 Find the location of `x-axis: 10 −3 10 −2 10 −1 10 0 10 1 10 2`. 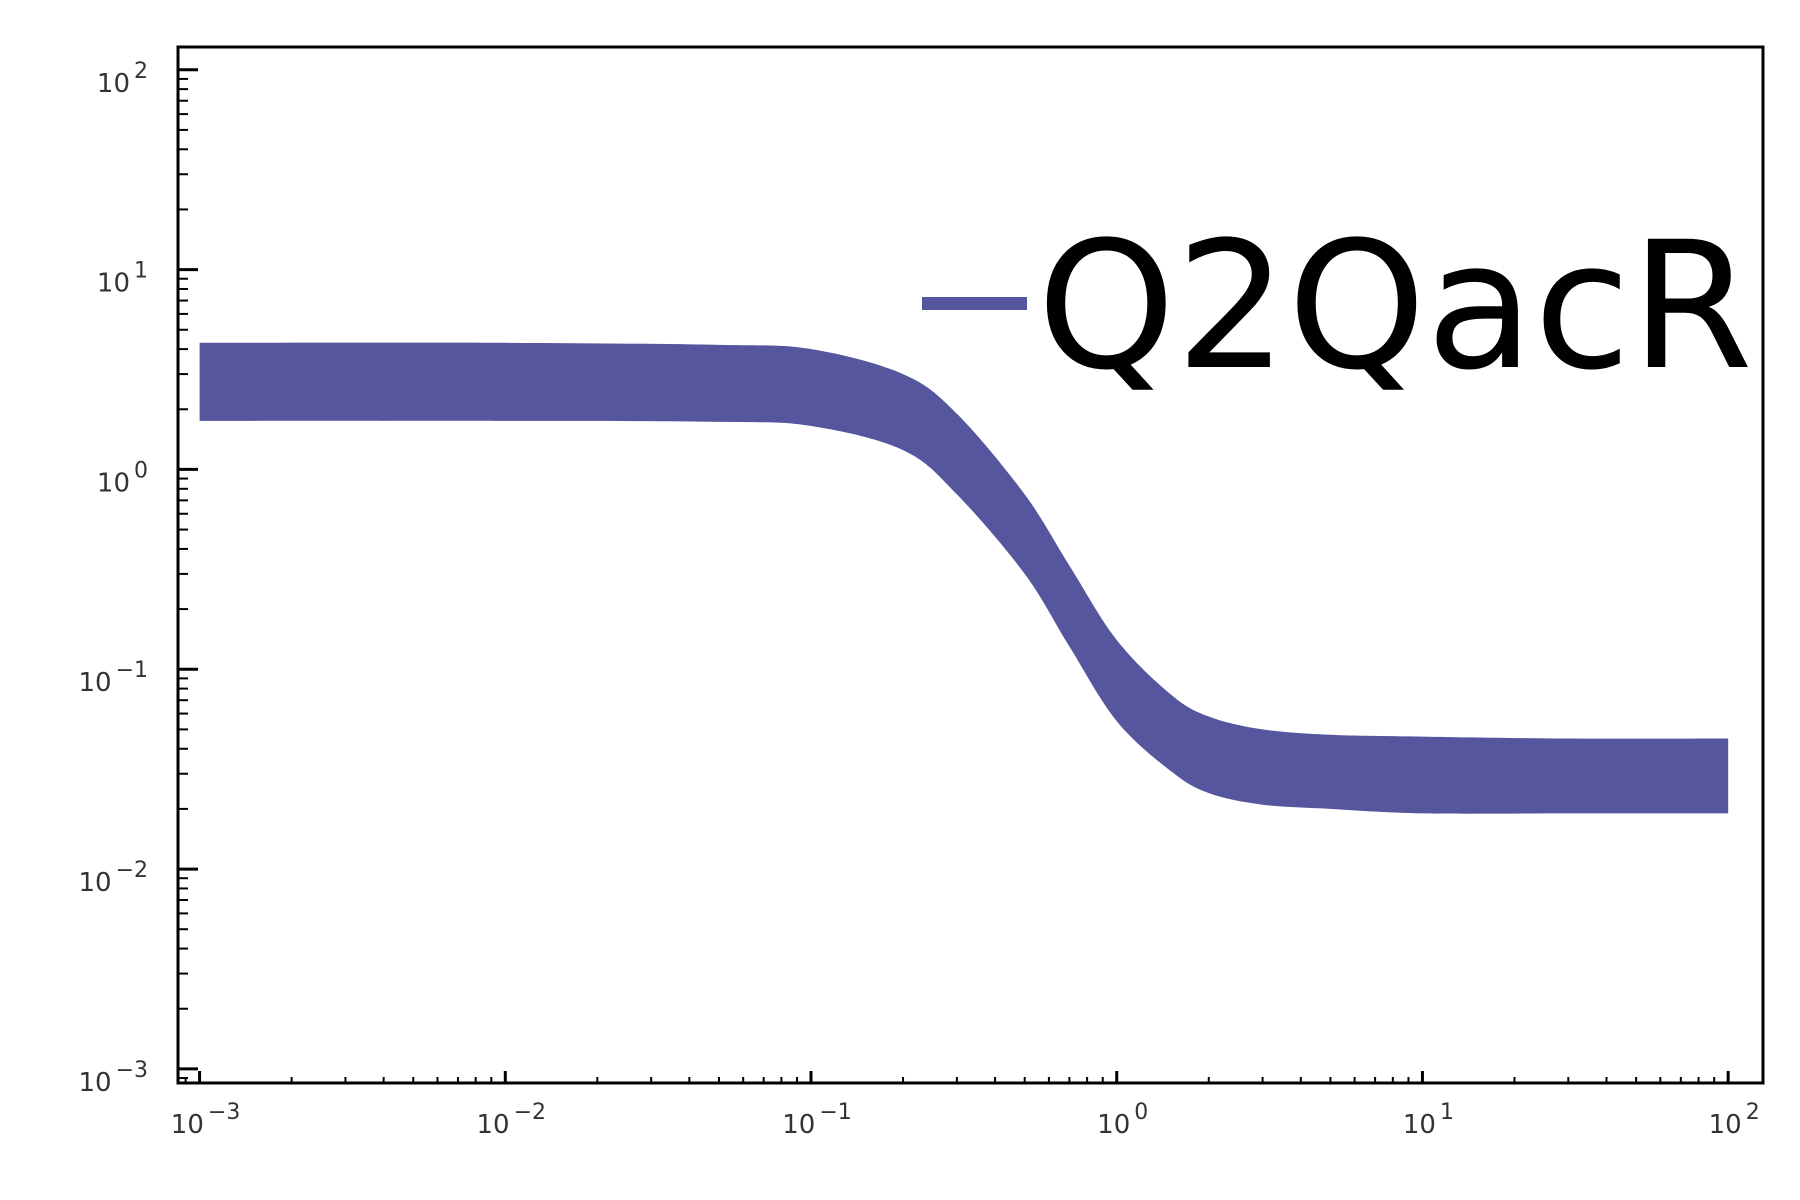

x-axis: 10 −3 10 −2 10 −1 10 0 10 1 10 2 is located at coordinates (965, 1105).